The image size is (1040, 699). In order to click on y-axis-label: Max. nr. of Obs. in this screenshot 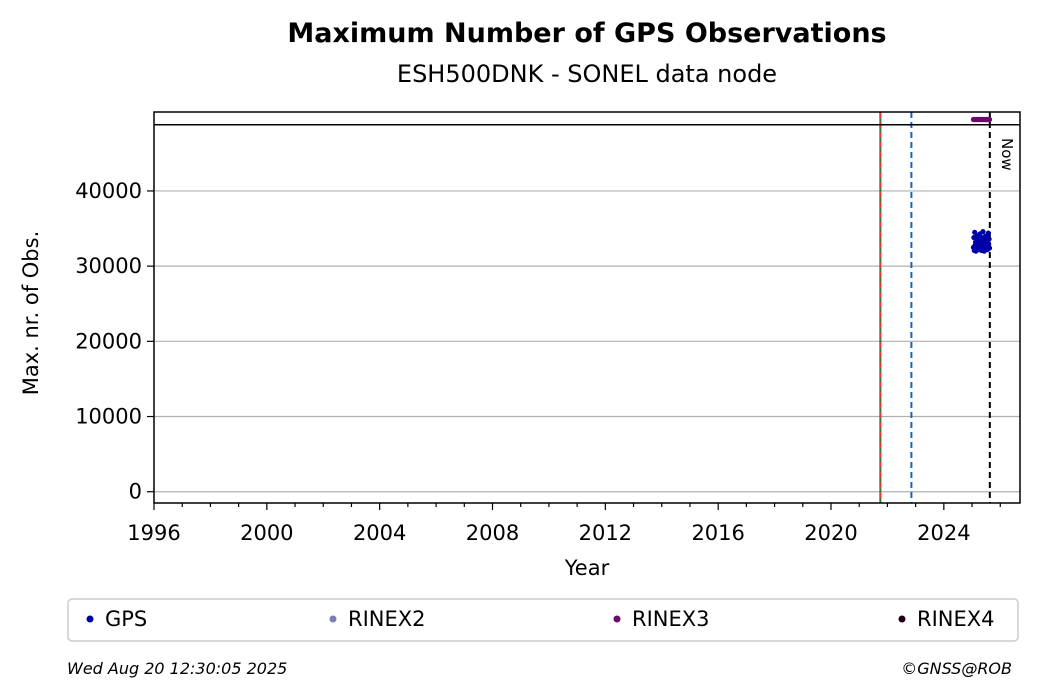, I will do `click(31, 313)`.